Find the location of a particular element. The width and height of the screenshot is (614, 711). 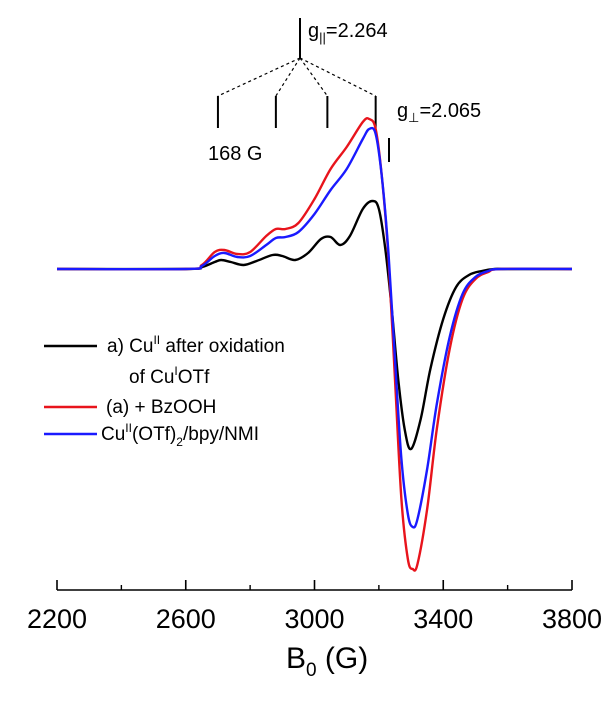

legend-label-black-line1: a) CuII after oxidation is located at coordinates (196, 345).